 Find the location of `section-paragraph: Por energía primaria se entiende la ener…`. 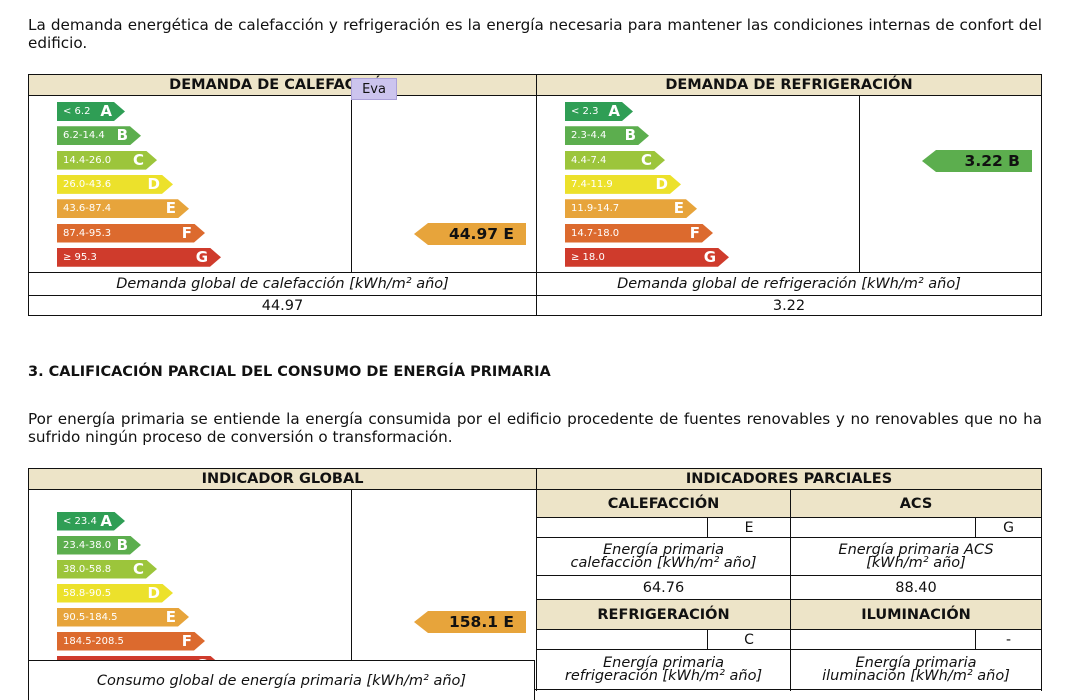

section-paragraph: Por energía primaria se entiende la ener… is located at coordinates (535, 428).